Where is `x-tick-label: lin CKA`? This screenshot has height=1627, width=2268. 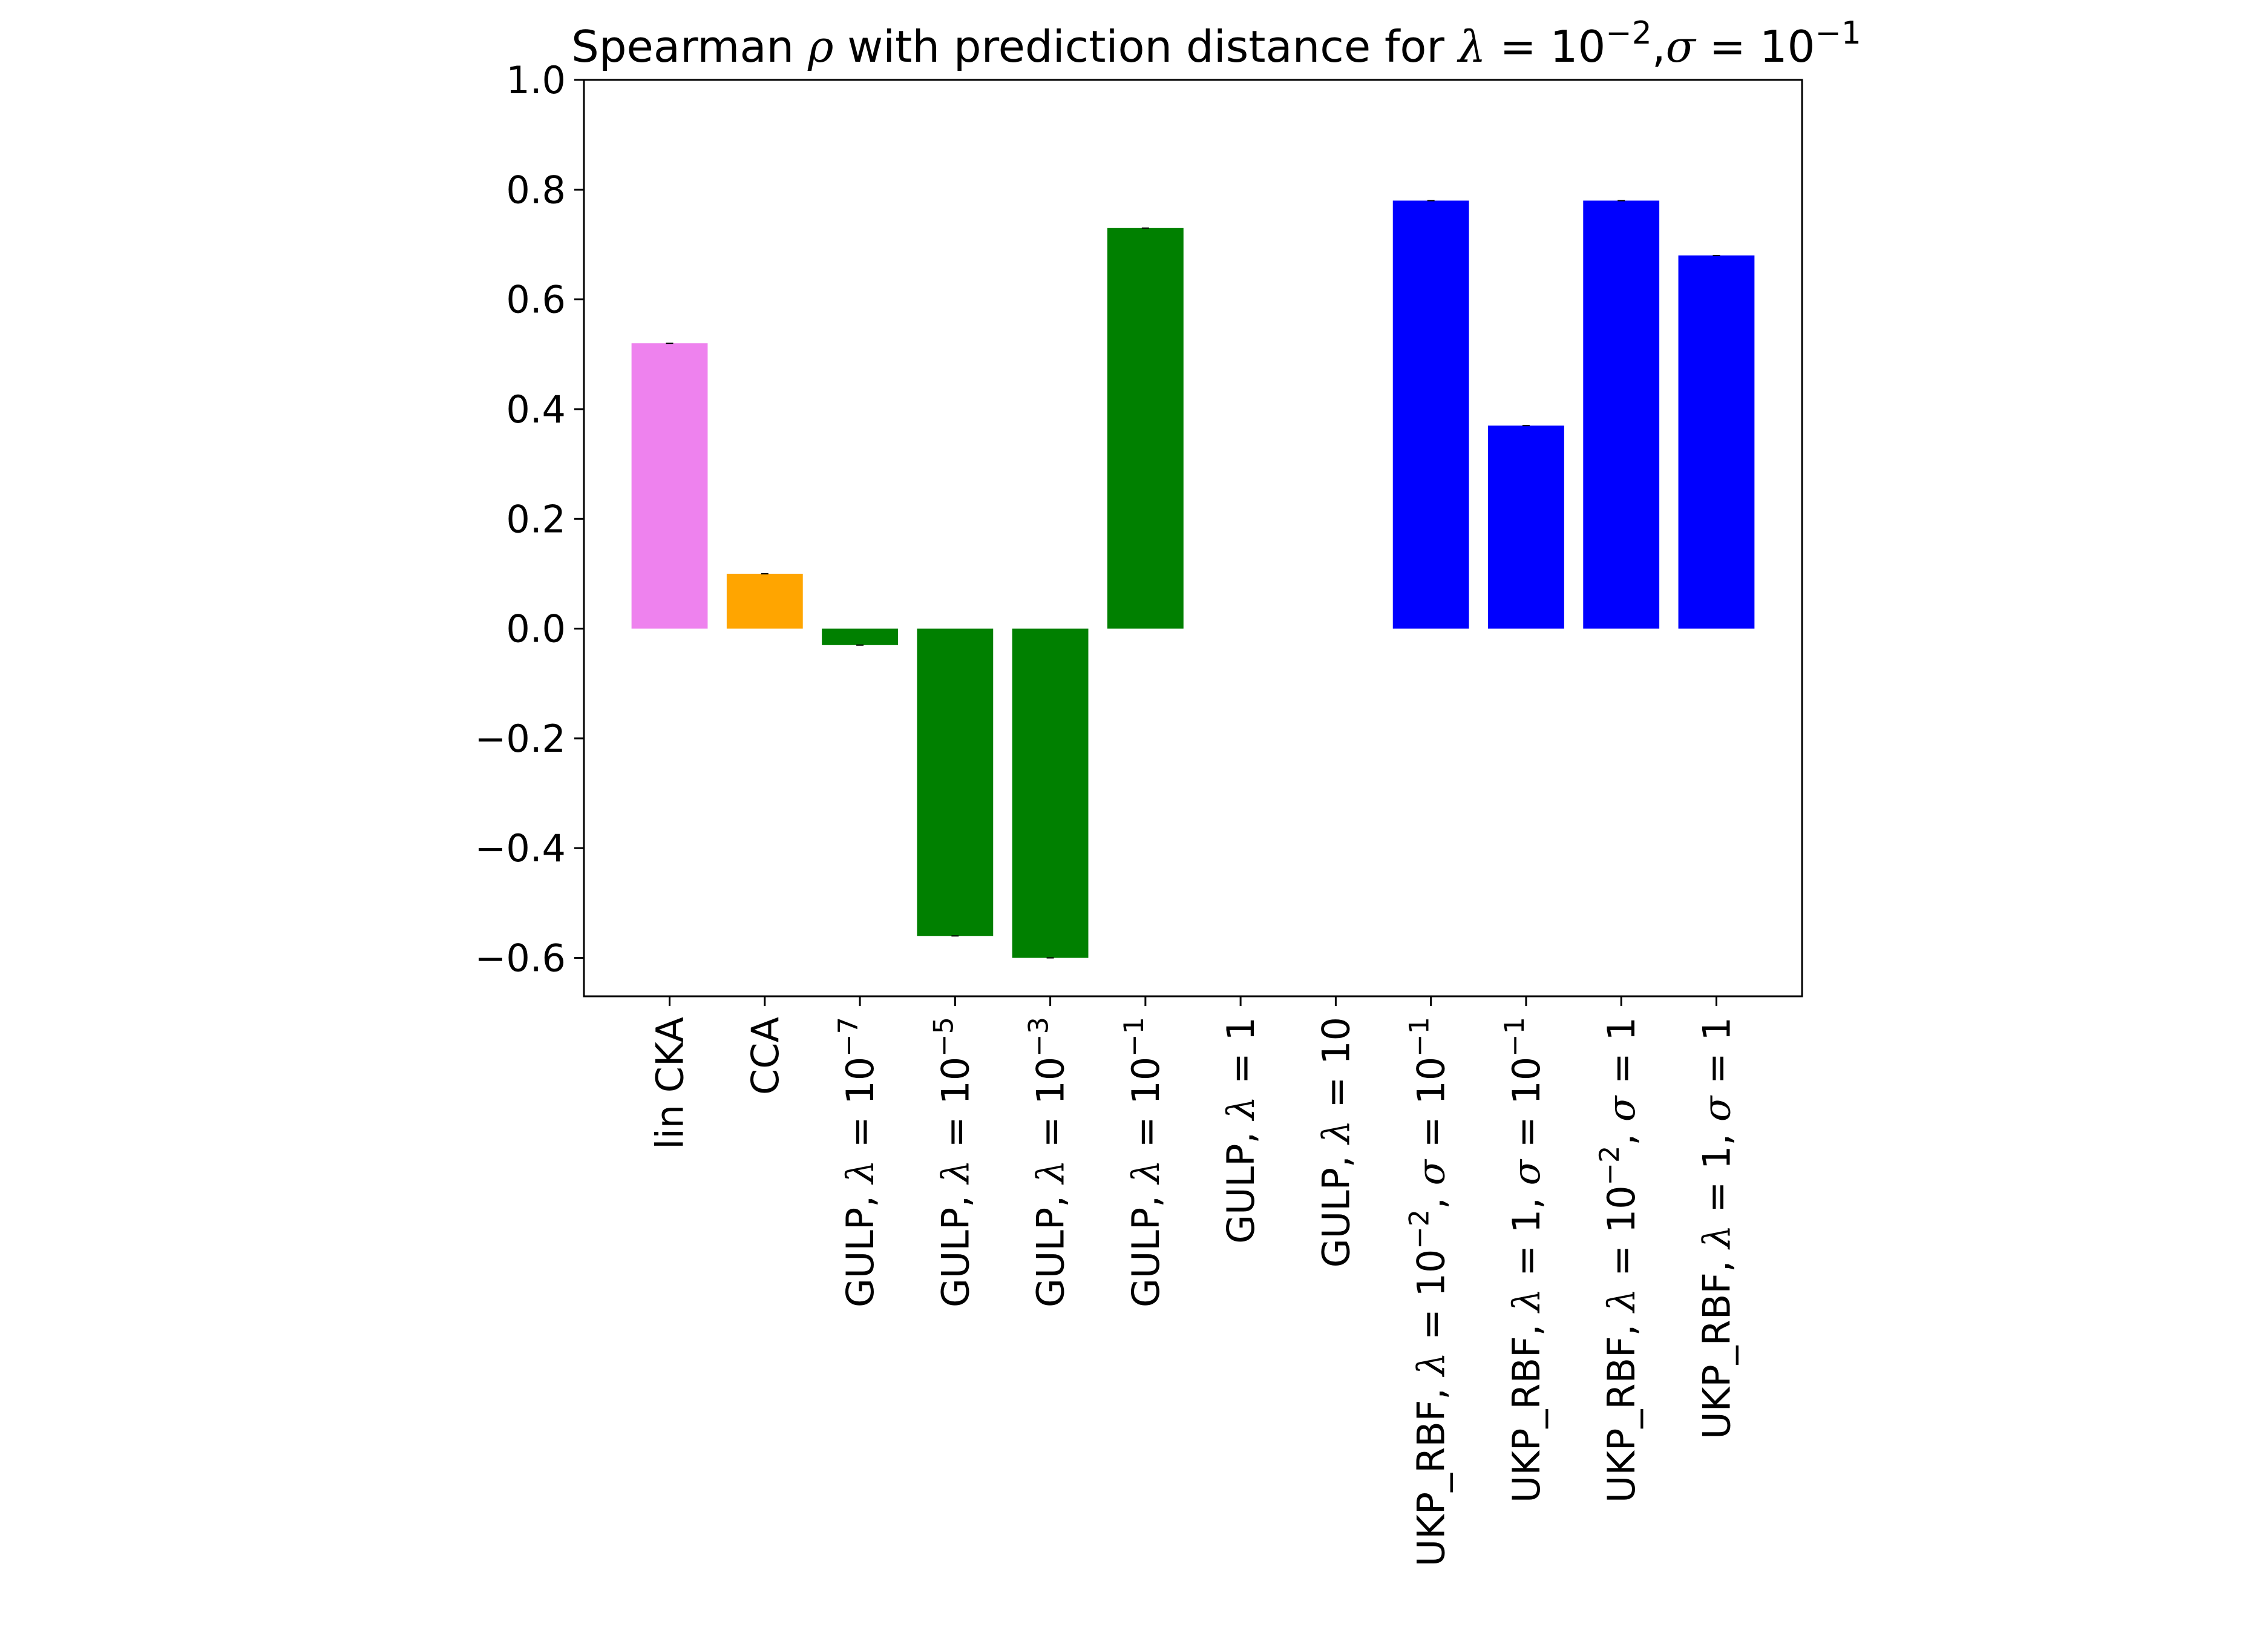
x-tick-label: lin CKA is located at coordinates (670, 1083).